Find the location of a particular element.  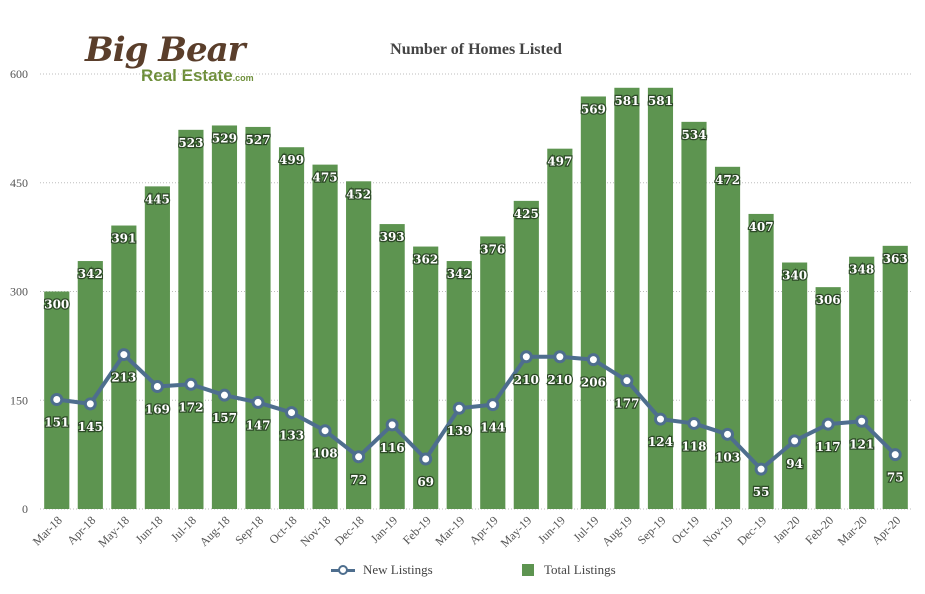

bar-value-label: 362 is located at coordinates (425, 260).